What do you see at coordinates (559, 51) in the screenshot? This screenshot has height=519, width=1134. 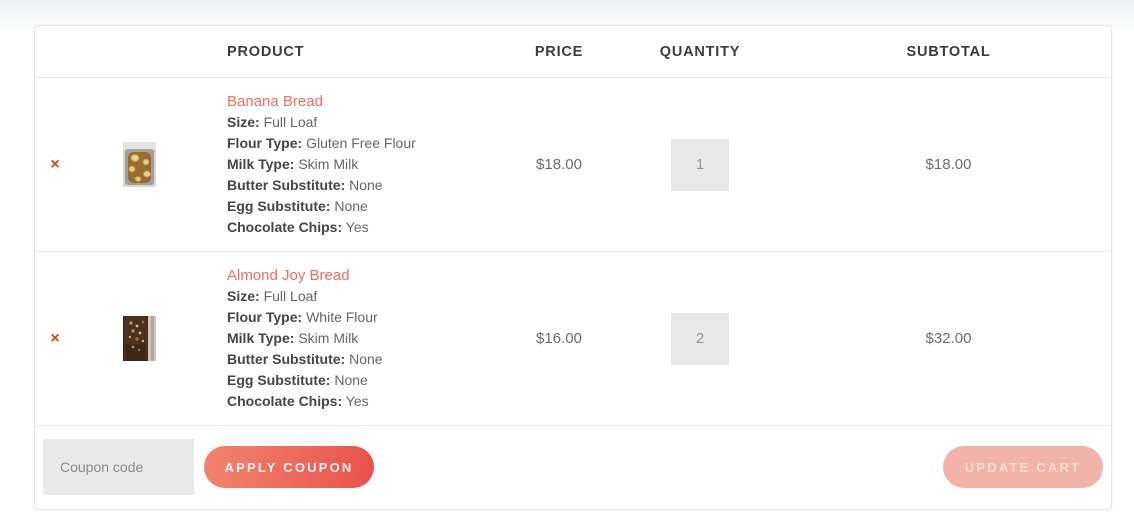 I see `column-header-price: PRICE` at bounding box center [559, 51].